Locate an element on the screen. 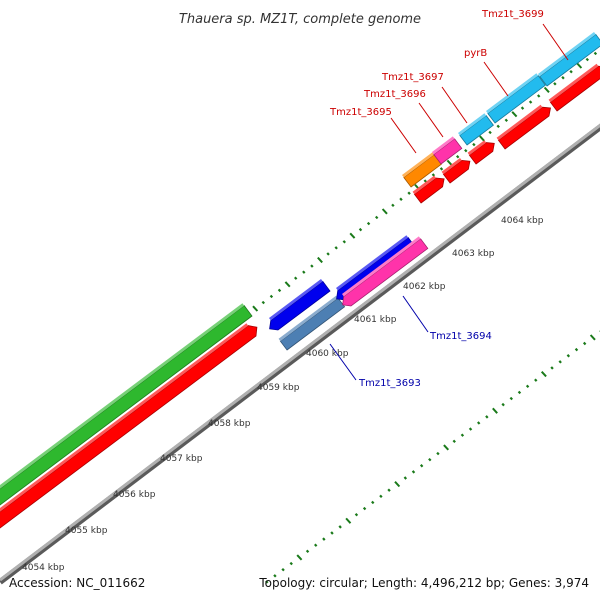 The image size is (600, 600). gene-track-green-highlight is located at coordinates (122, 396).